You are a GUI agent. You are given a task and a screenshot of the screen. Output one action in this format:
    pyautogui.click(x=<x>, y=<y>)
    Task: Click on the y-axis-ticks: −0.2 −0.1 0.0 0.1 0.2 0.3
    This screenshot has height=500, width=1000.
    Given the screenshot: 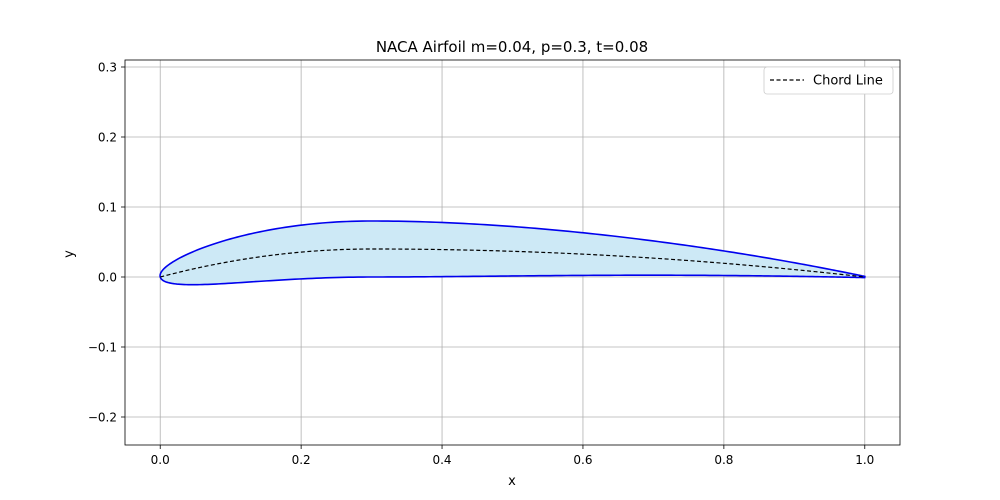 What is the action you would take?
    pyautogui.click(x=106, y=243)
    